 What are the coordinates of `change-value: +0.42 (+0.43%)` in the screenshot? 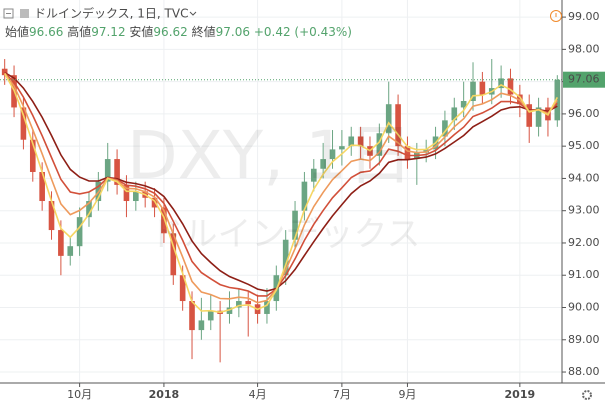 It's located at (303, 32).